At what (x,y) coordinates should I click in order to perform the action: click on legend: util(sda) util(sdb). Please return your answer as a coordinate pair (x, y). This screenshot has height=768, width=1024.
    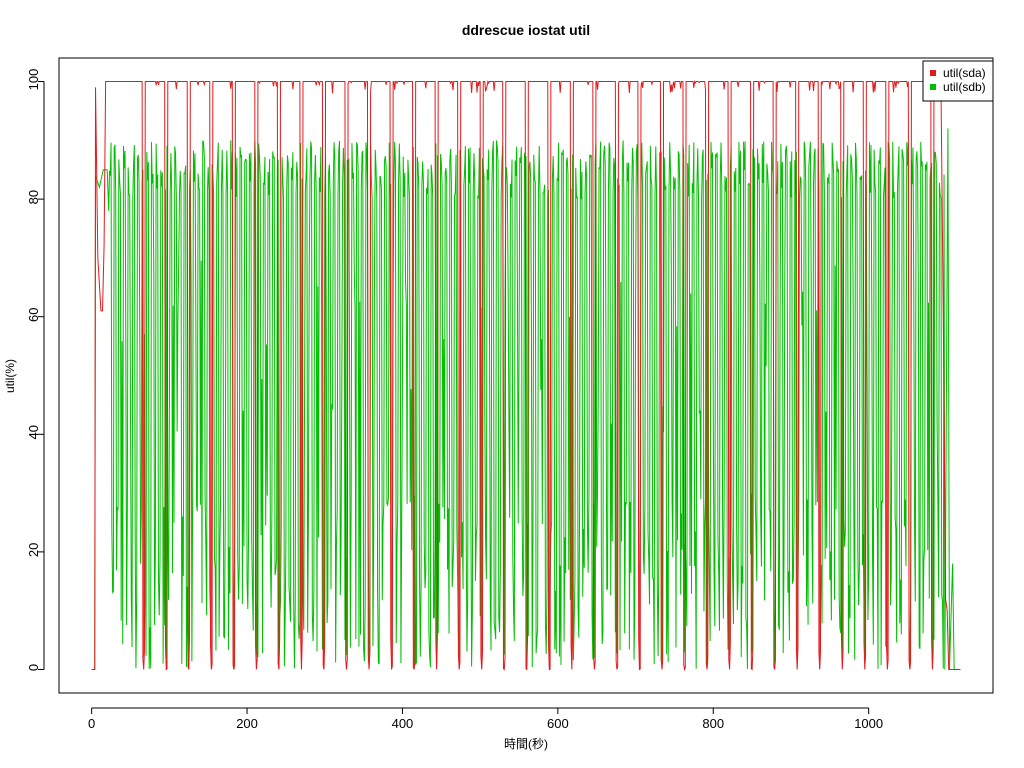
    Looking at the image, I should click on (958, 81).